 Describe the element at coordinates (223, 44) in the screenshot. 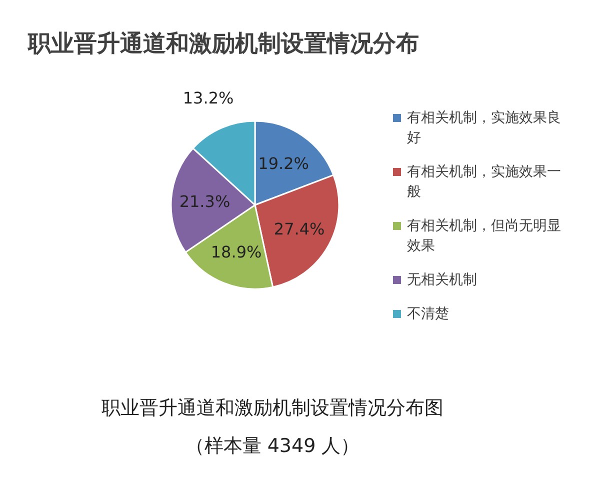

I see `chart-title: 职业晋升通道和激励机制设置情况分布` at that location.